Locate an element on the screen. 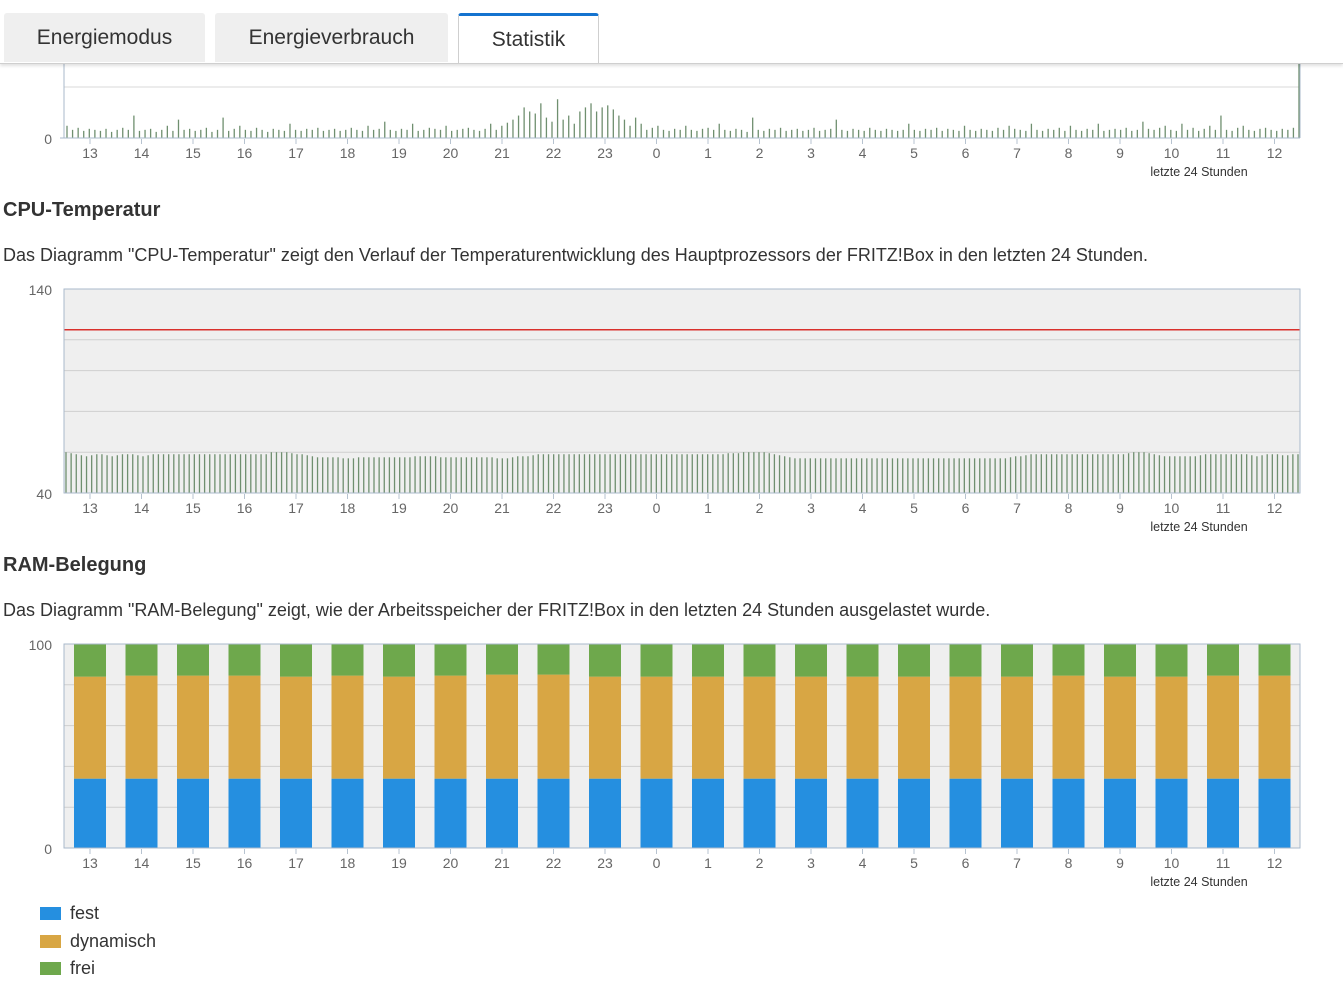 The image size is (1343, 1004). y-tick-label: 100 is located at coordinates (41, 645).